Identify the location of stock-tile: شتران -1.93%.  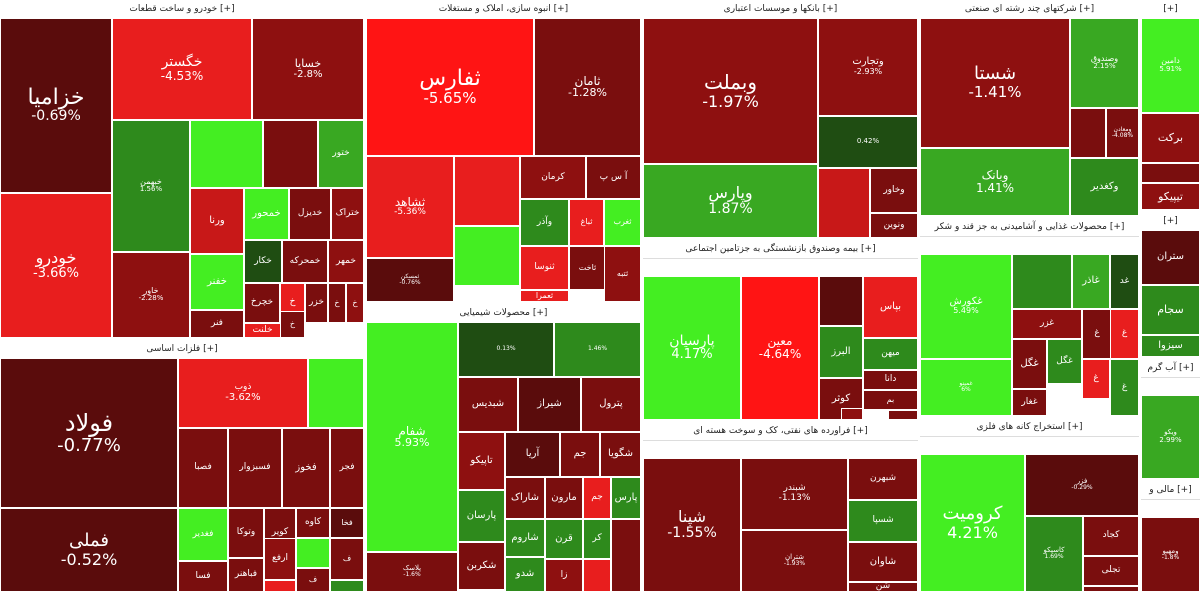
(794, 561).